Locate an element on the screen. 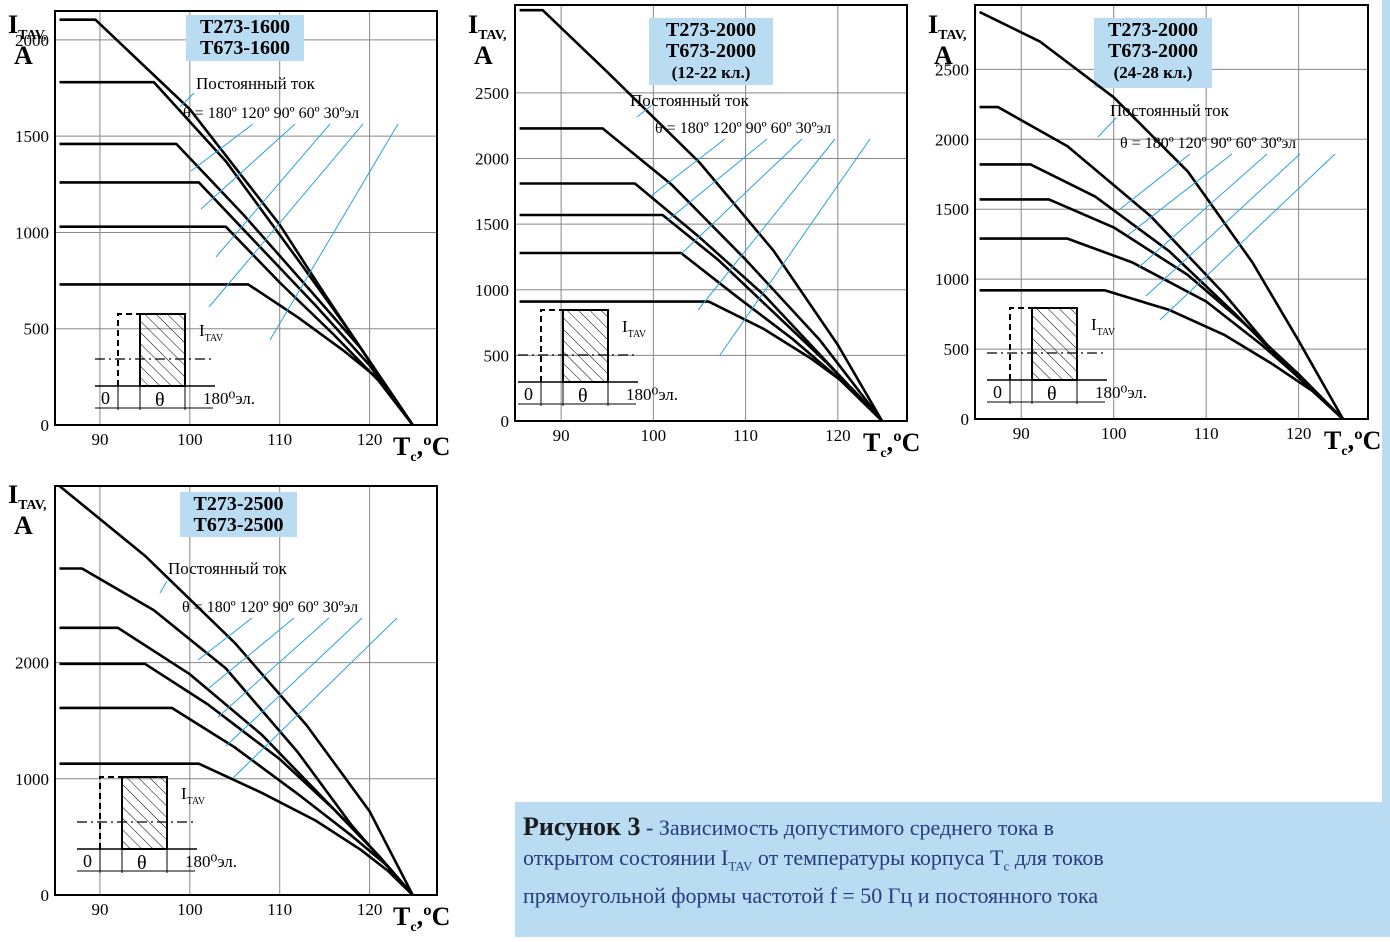  caption-title: Рисунок 3 is located at coordinates (582, 826).